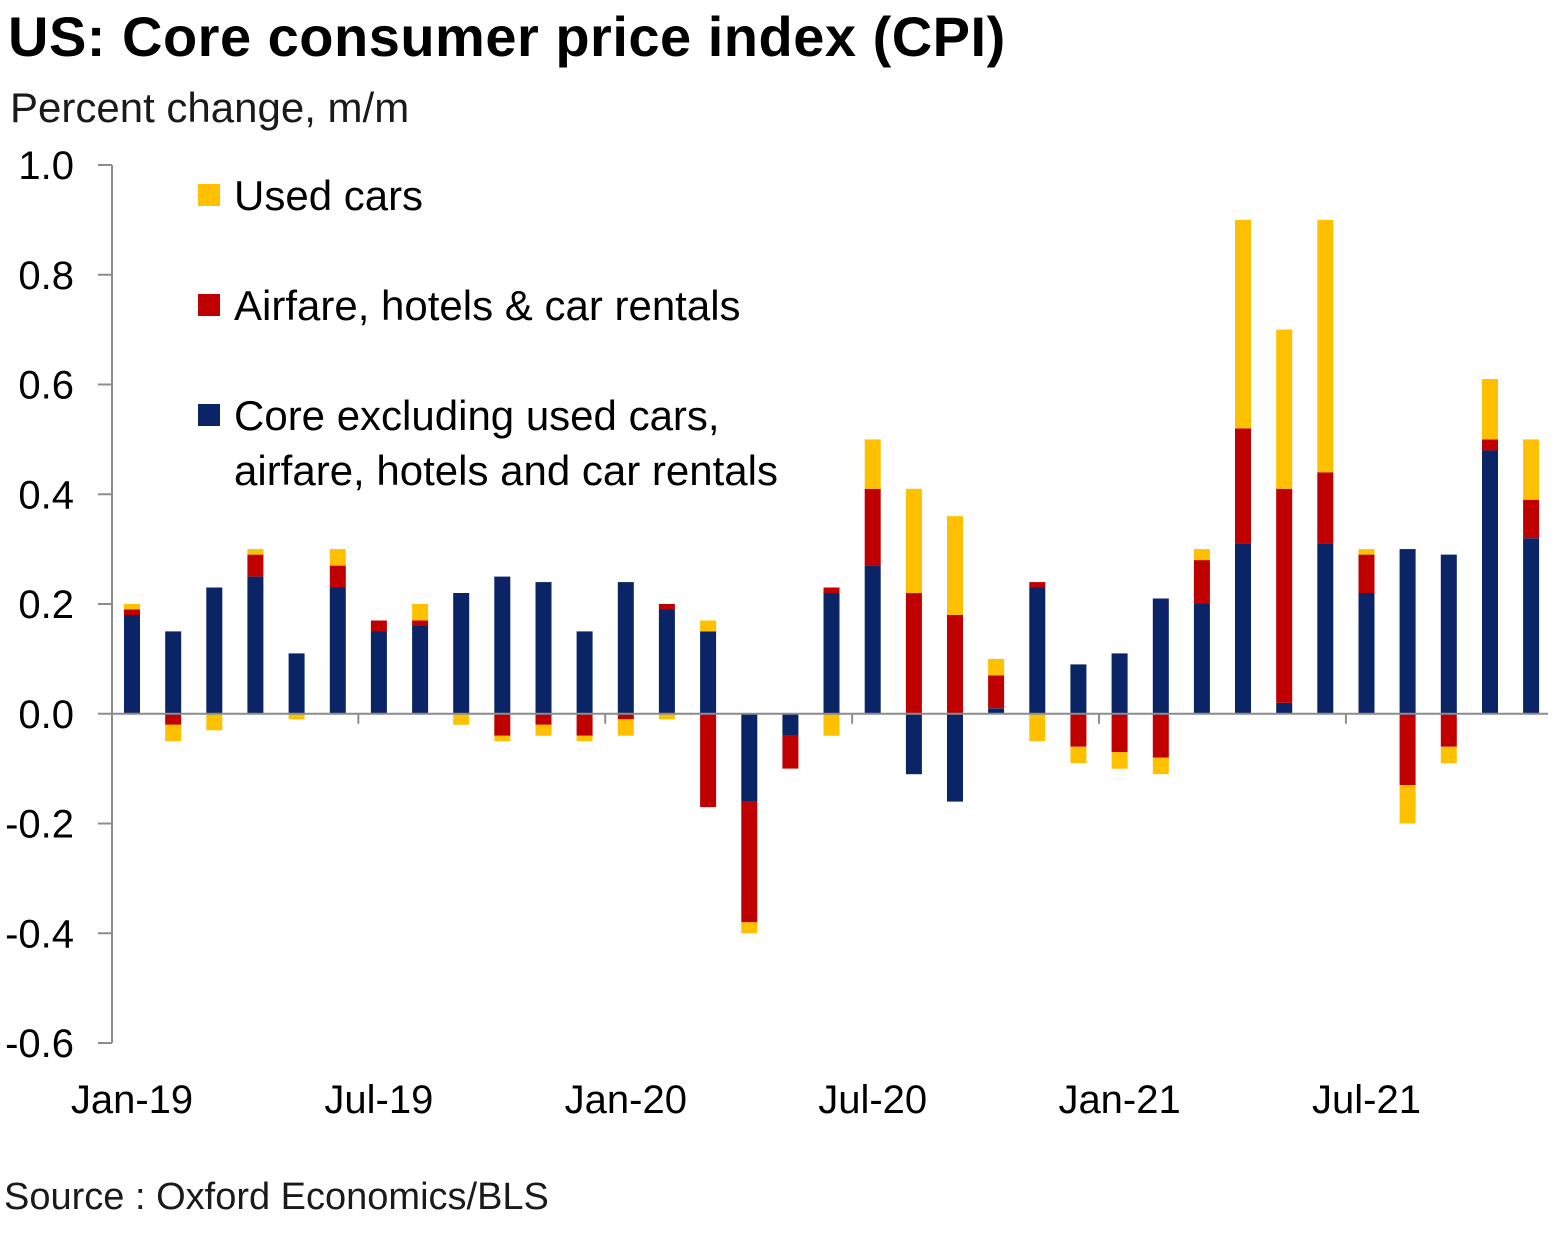  What do you see at coordinates (46, 715) in the screenshot?
I see `y-tick-label: 0.0` at bounding box center [46, 715].